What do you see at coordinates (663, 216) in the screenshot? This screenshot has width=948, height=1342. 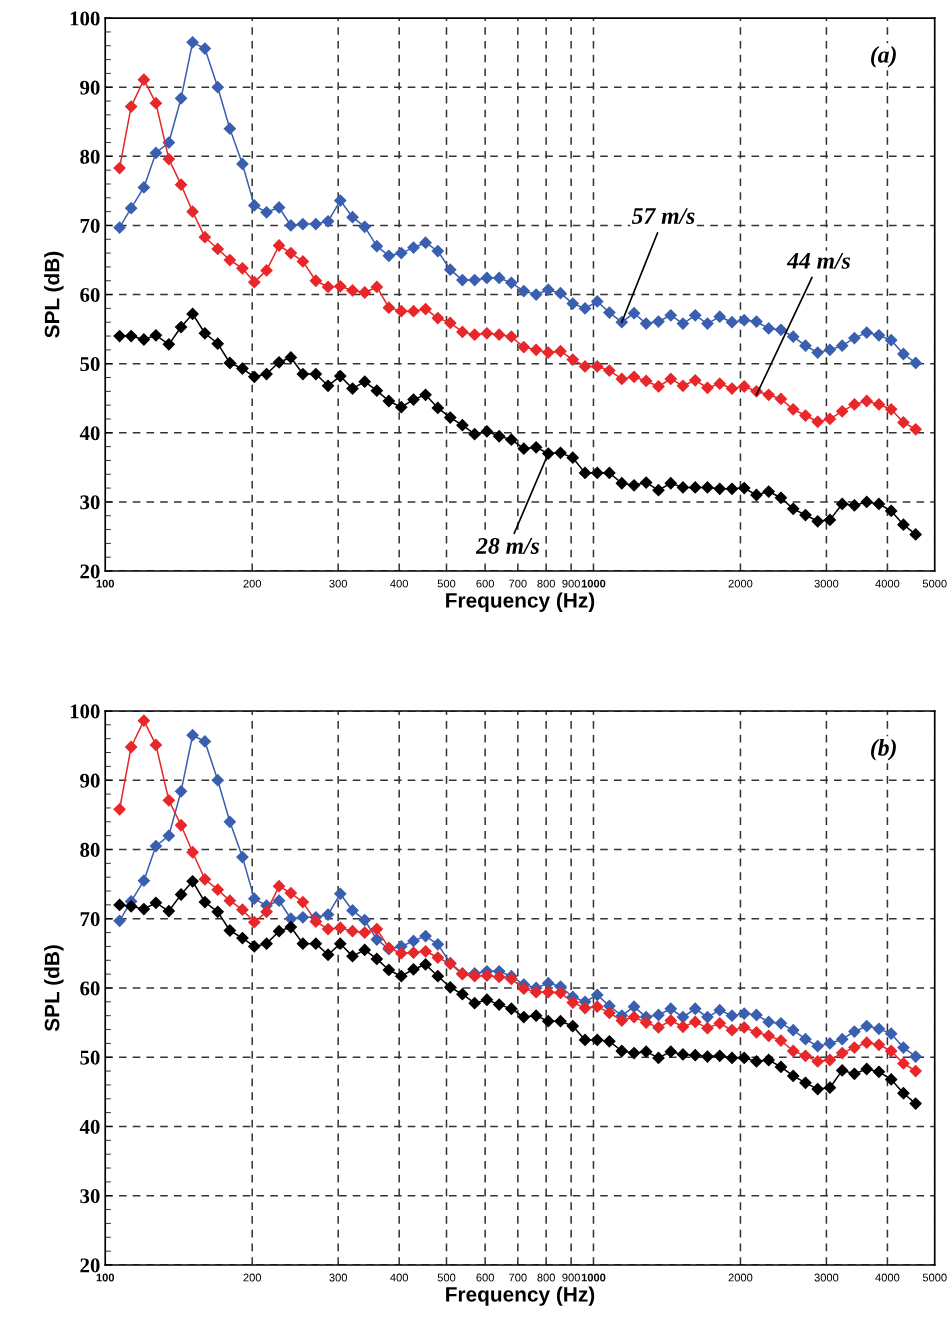 I see `annotation: 57 m/s` at bounding box center [663, 216].